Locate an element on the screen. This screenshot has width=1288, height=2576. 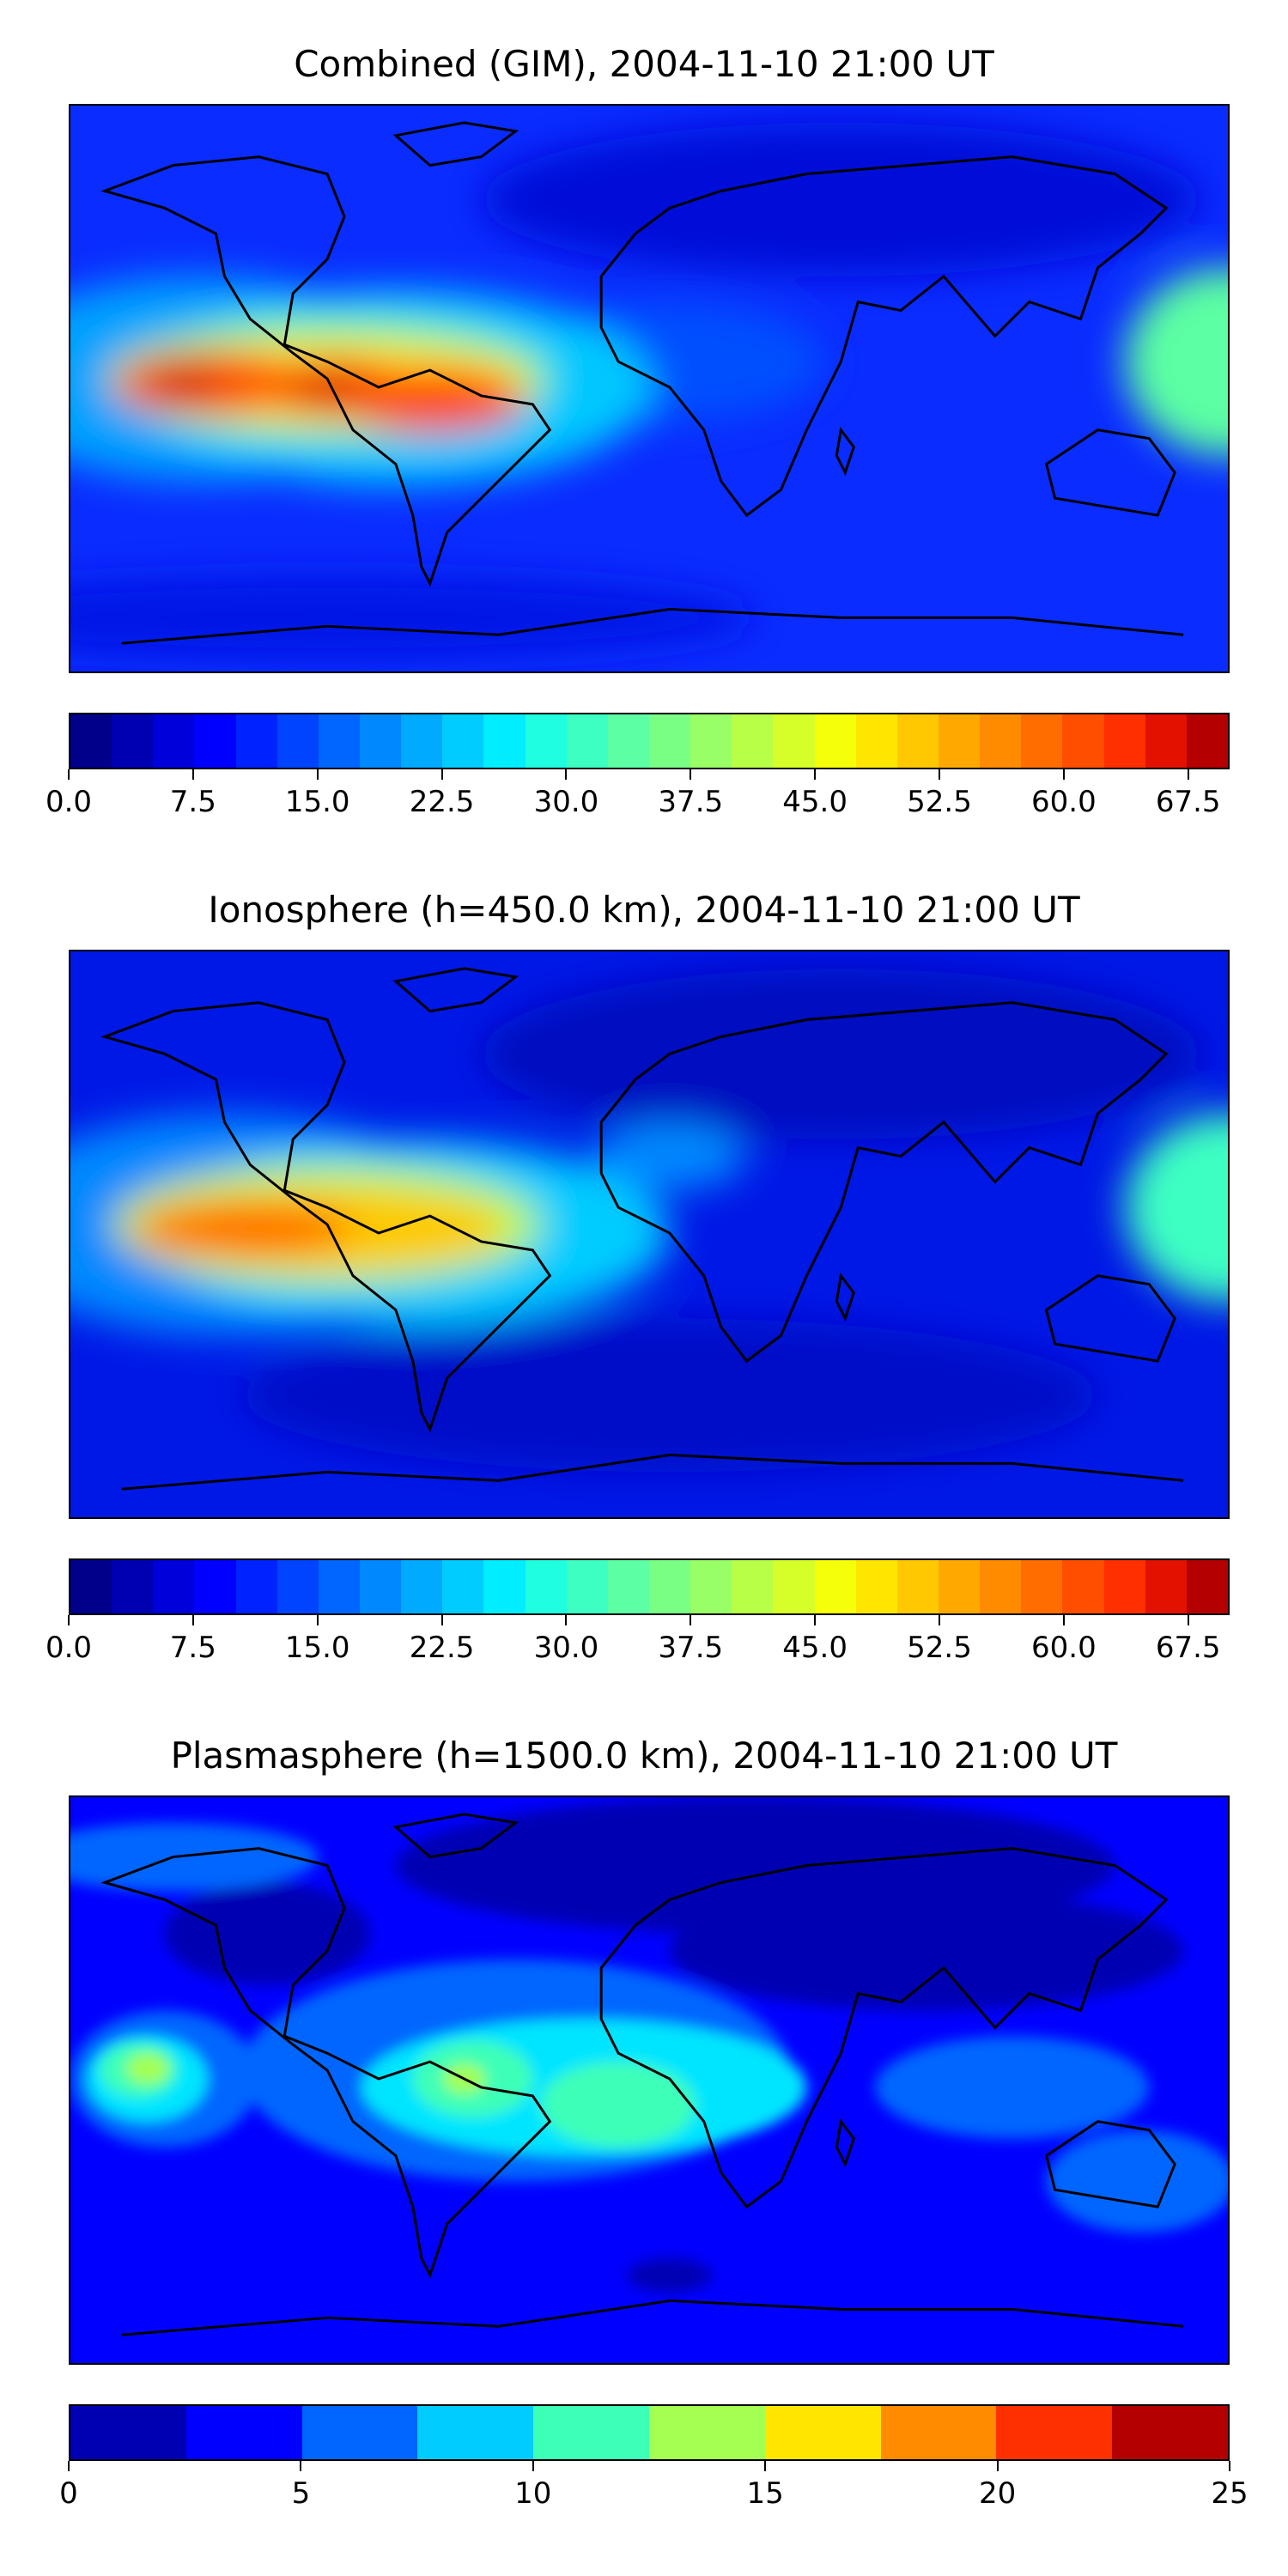
colorbar-ticks-combined: 0.0 7.5 15.0 22.5 30.0 37.5 45.0 52.5 60.0 67.5 is located at coordinates (638, 795).